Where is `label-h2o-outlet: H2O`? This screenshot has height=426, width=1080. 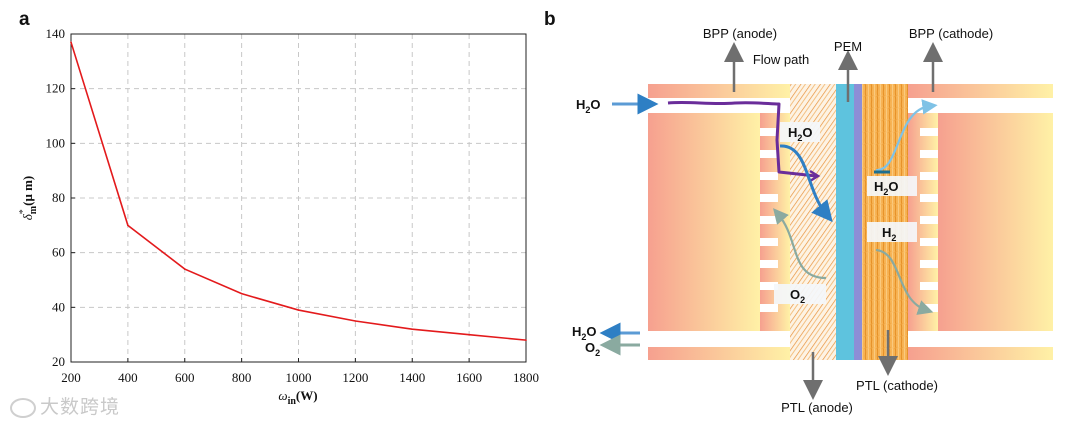
label-h2o-outlet: H2O is located at coordinates (584, 333).